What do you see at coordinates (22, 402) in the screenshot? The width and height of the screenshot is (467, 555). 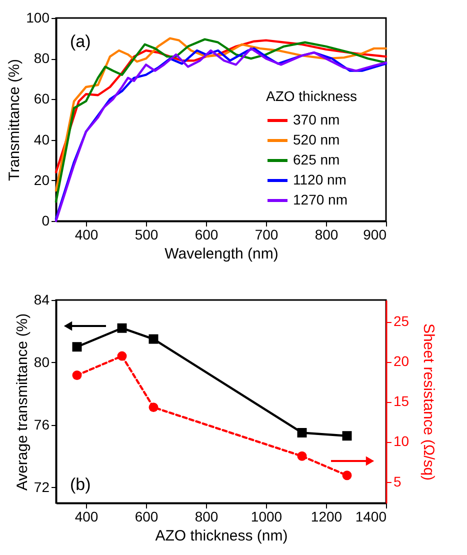 I see `y-axis-title: Average transmittance (%)` at bounding box center [22, 402].